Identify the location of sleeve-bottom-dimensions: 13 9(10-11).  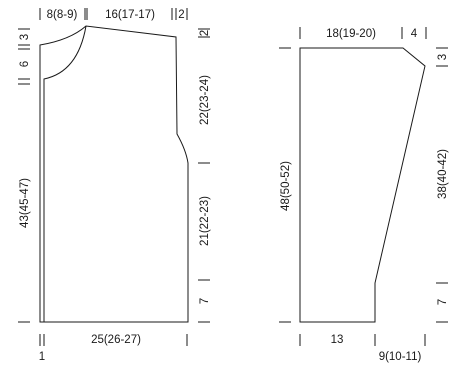
(362, 348).